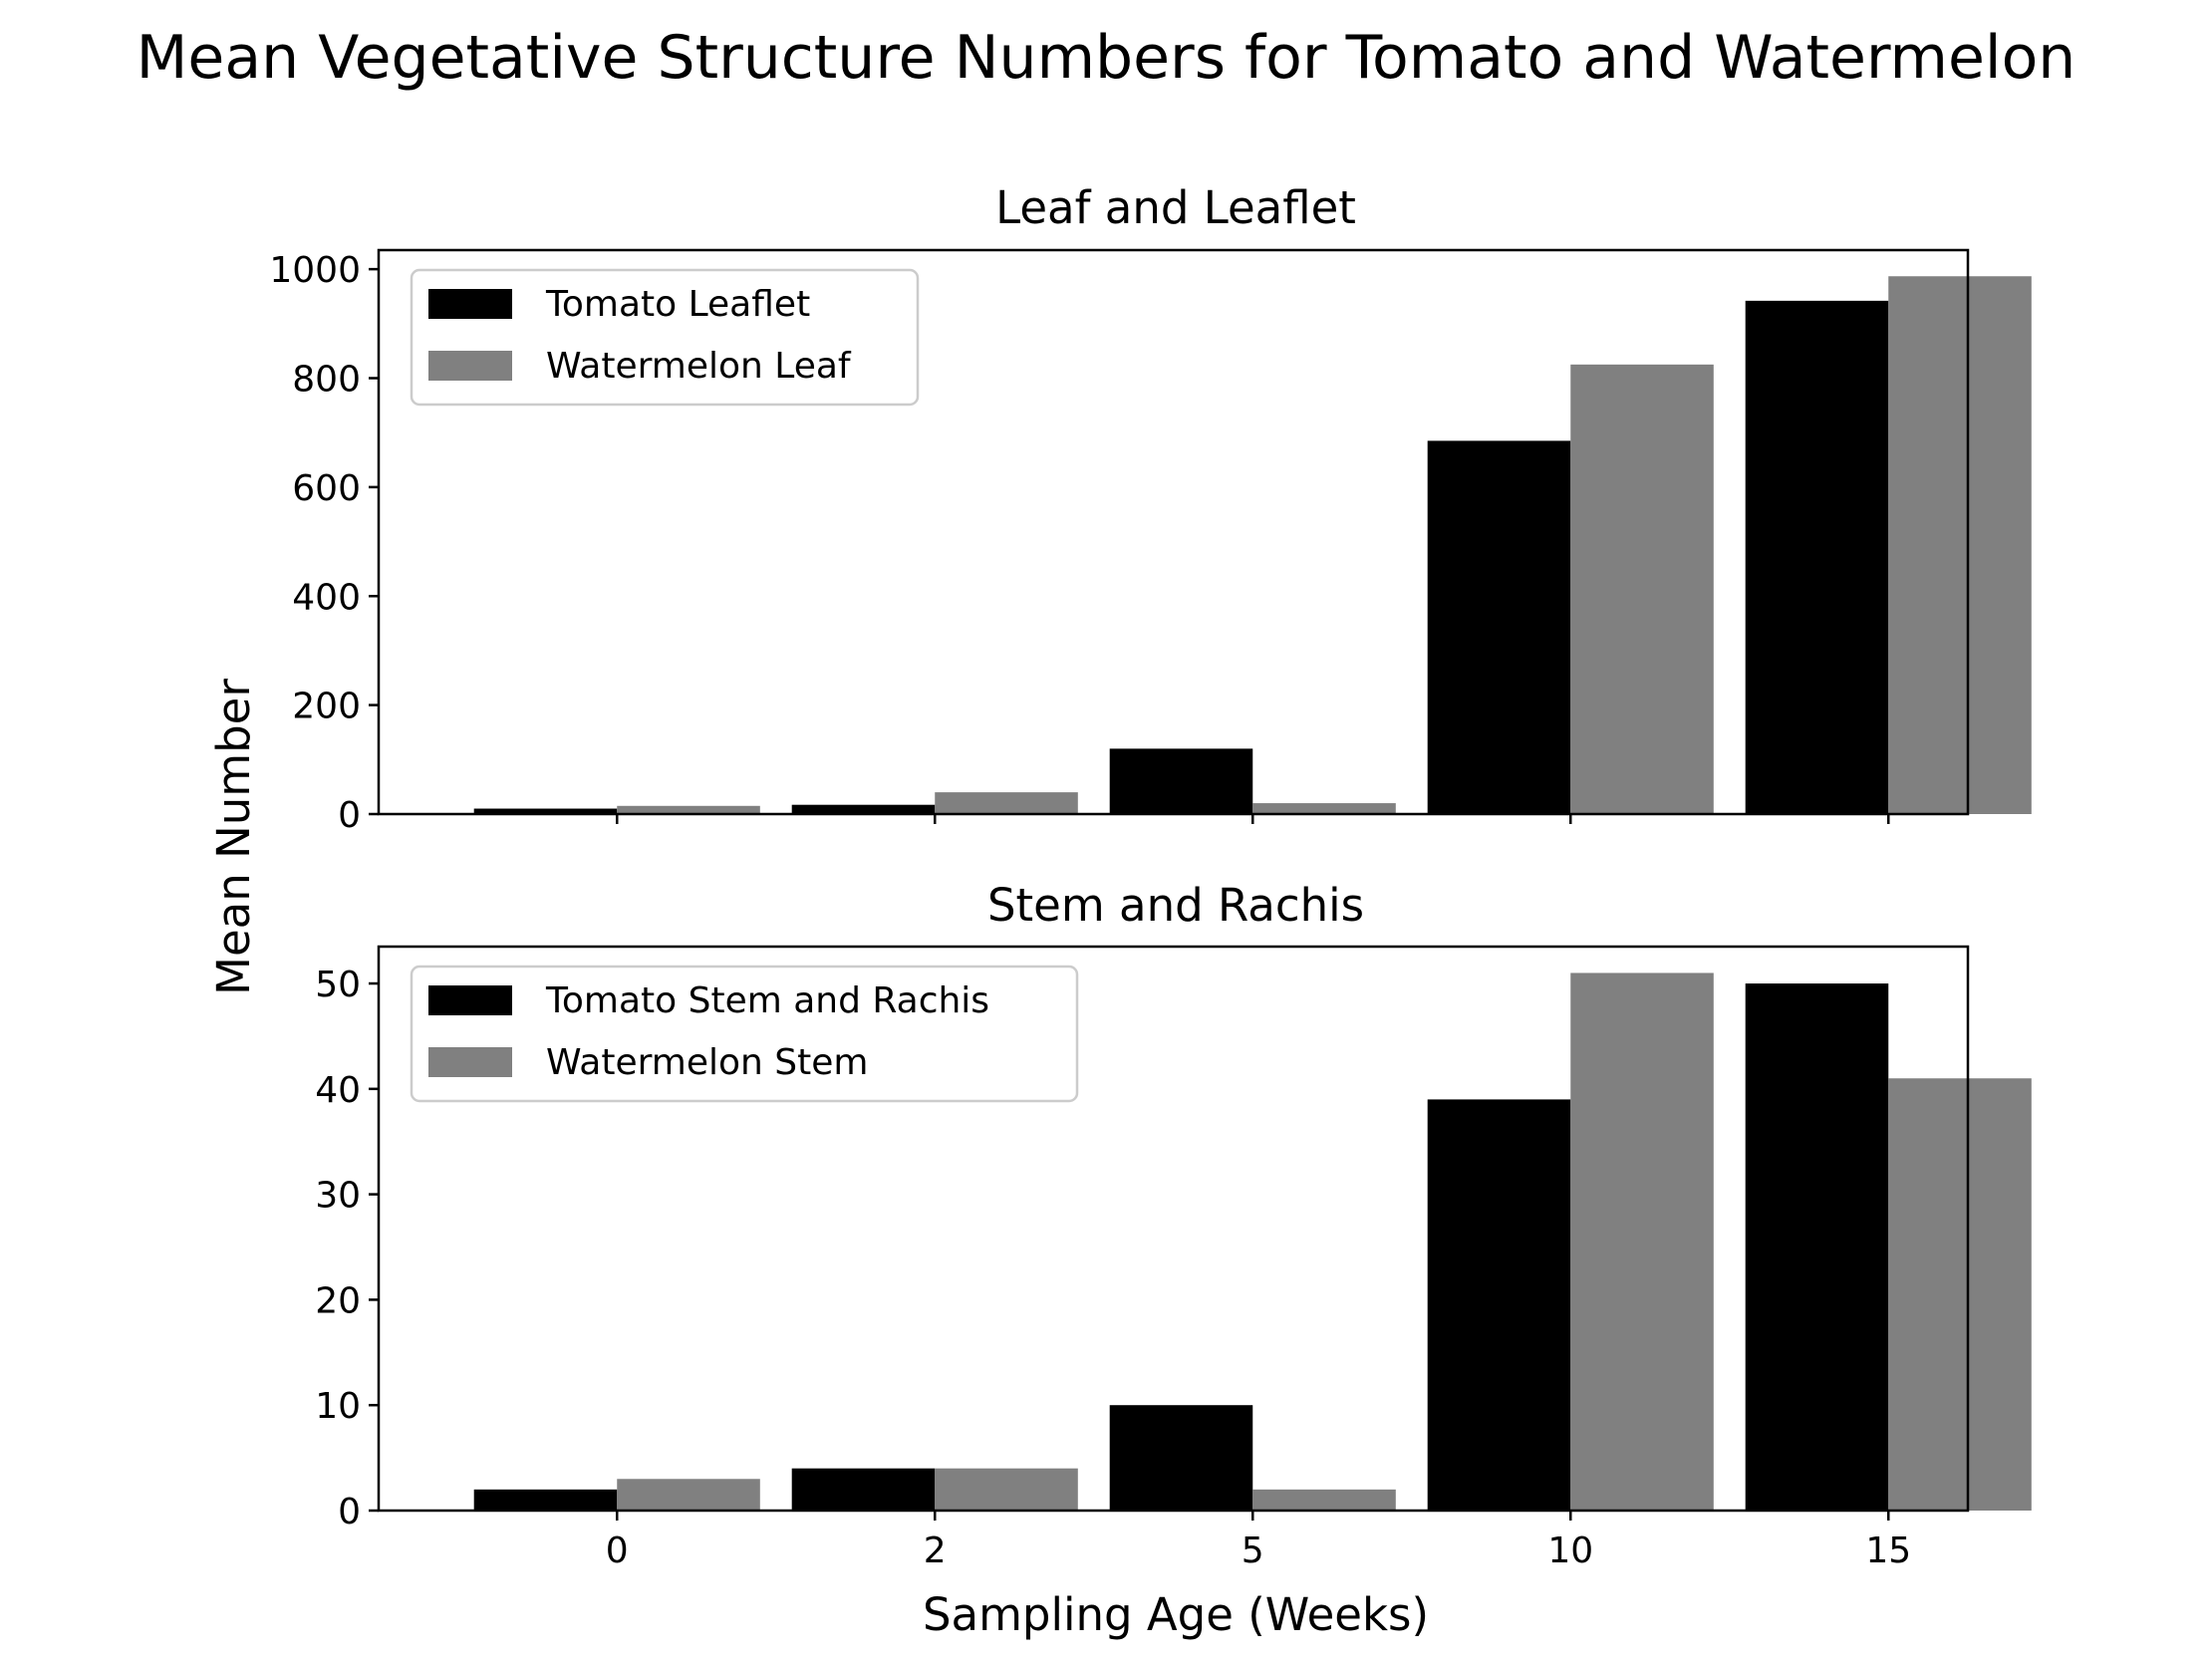  What do you see at coordinates (678, 304) in the screenshot?
I see `leaf-legend-label-tomato: Tomato Leaflet` at bounding box center [678, 304].